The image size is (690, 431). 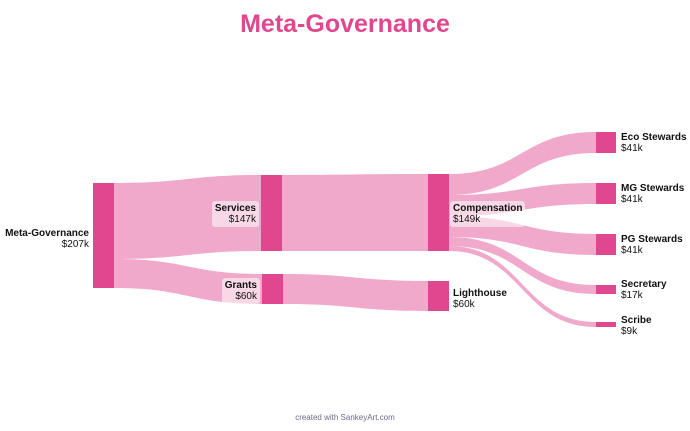 I want to click on label-scribe: Scribe $9k, so click(x=636, y=326).